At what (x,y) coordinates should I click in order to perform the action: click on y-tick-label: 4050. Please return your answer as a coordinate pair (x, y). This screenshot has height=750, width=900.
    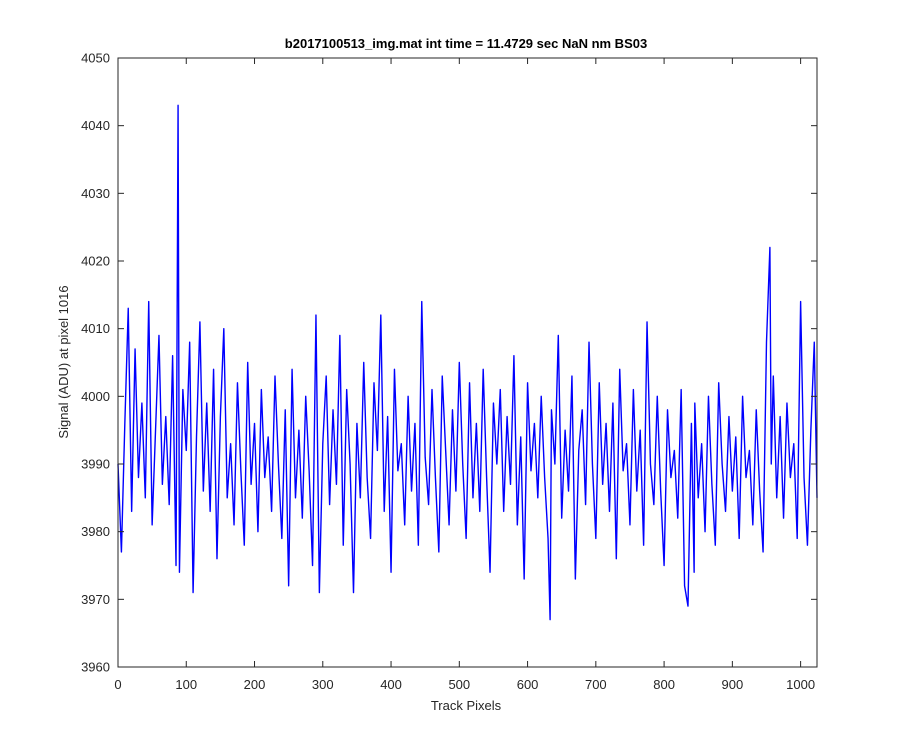
    Looking at the image, I should click on (95, 58).